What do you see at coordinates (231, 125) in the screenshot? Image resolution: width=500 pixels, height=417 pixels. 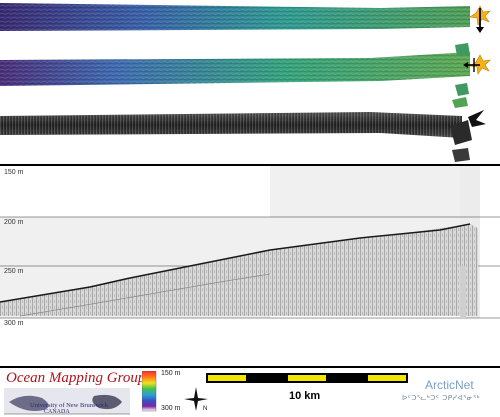 I see `swath-strip-backscatter` at bounding box center [231, 125].